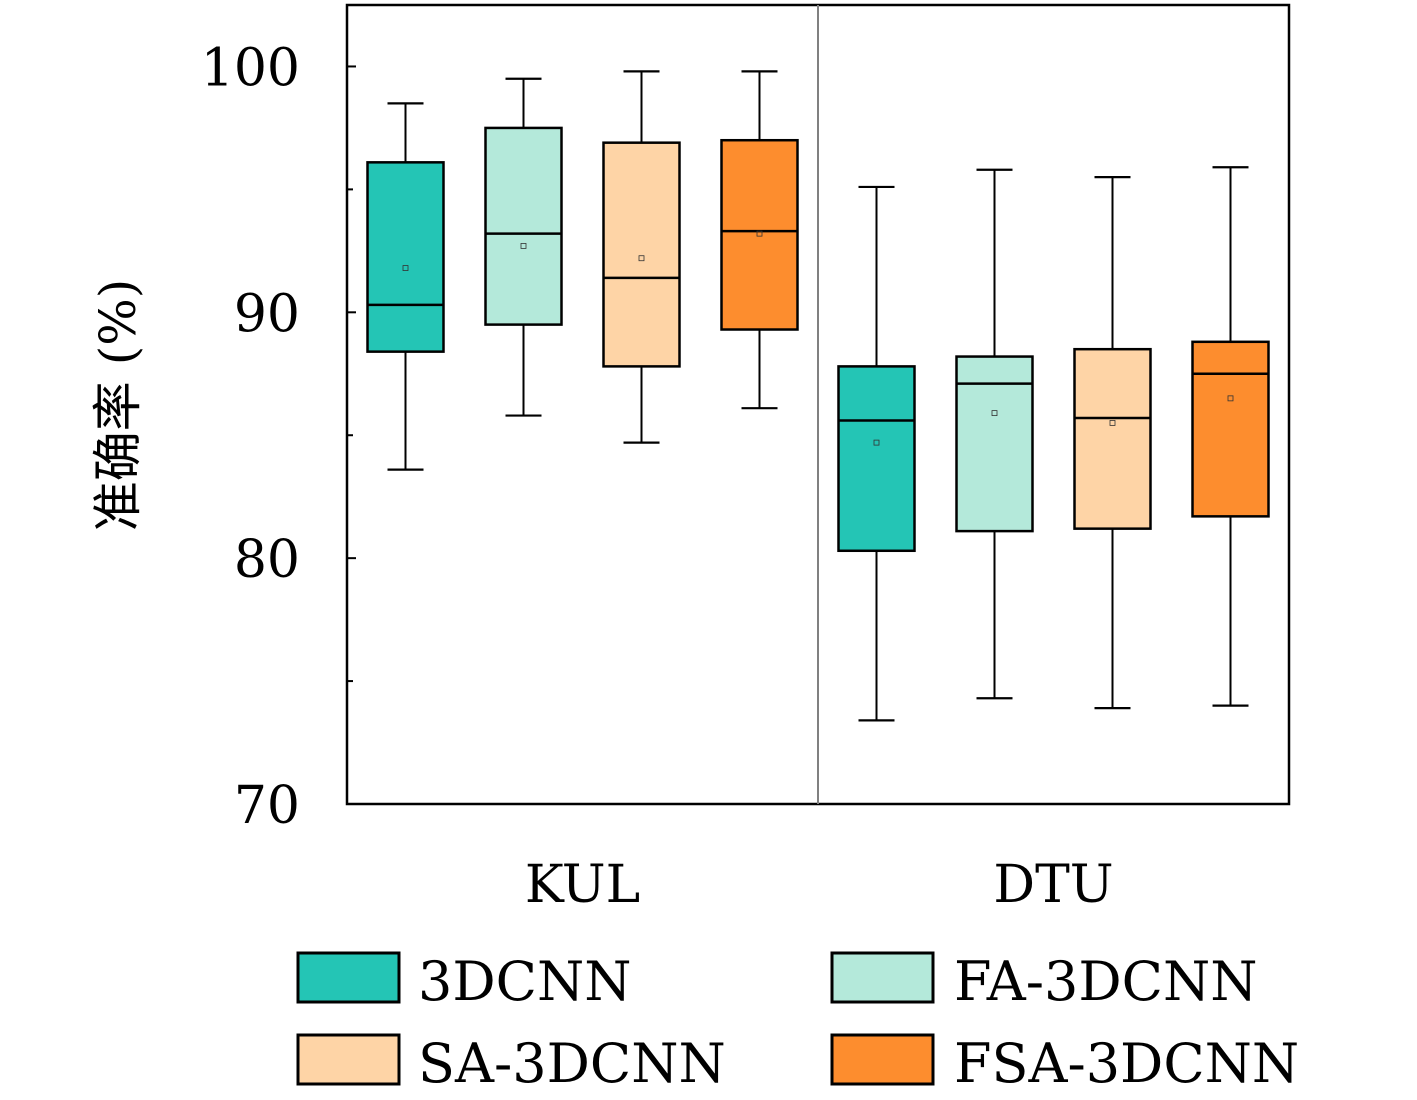 Image resolution: width=1417 pixels, height=1100 pixels. I want to click on box-FA-3DCNN-DTU, so click(994, 434).